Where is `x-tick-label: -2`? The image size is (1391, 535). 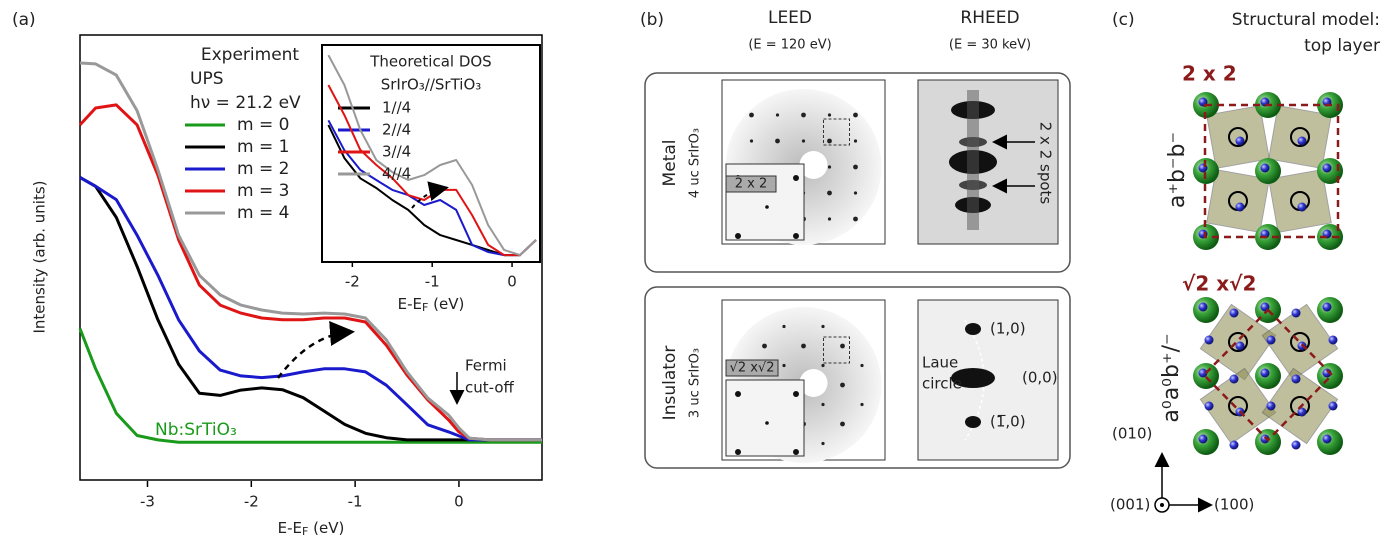 x-tick-label: -2 is located at coordinates (352, 282).